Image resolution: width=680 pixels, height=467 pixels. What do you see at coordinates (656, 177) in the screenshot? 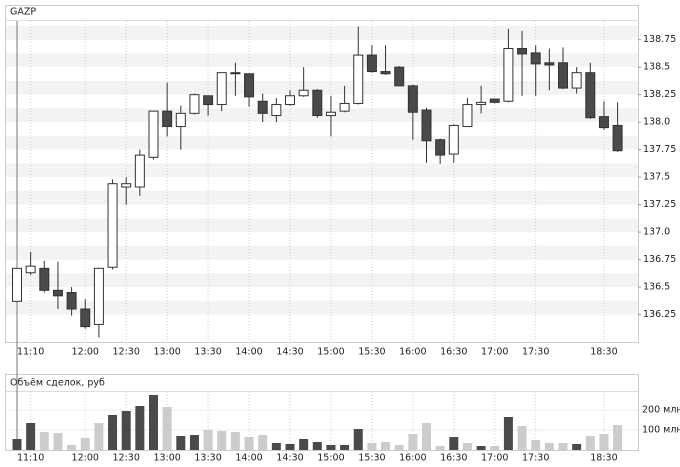
I see `y-tick-label: 137.5` at bounding box center [656, 177].